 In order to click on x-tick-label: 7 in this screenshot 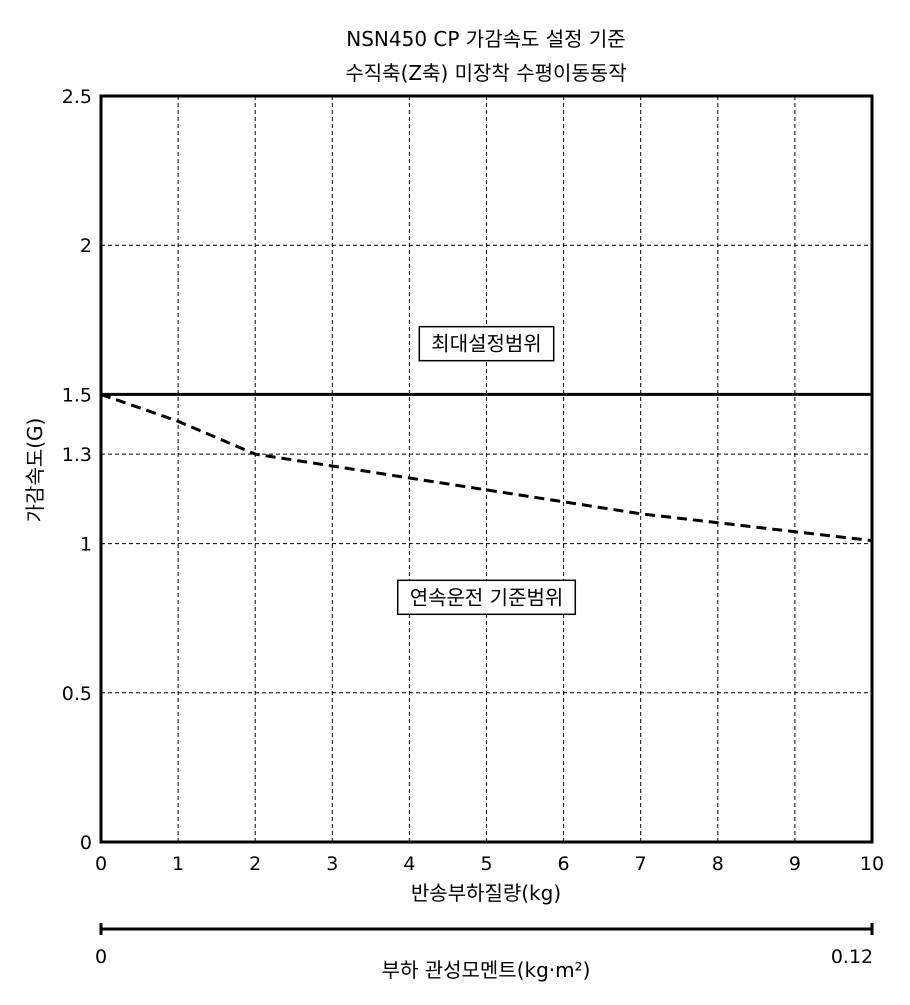, I will do `click(641, 864)`.